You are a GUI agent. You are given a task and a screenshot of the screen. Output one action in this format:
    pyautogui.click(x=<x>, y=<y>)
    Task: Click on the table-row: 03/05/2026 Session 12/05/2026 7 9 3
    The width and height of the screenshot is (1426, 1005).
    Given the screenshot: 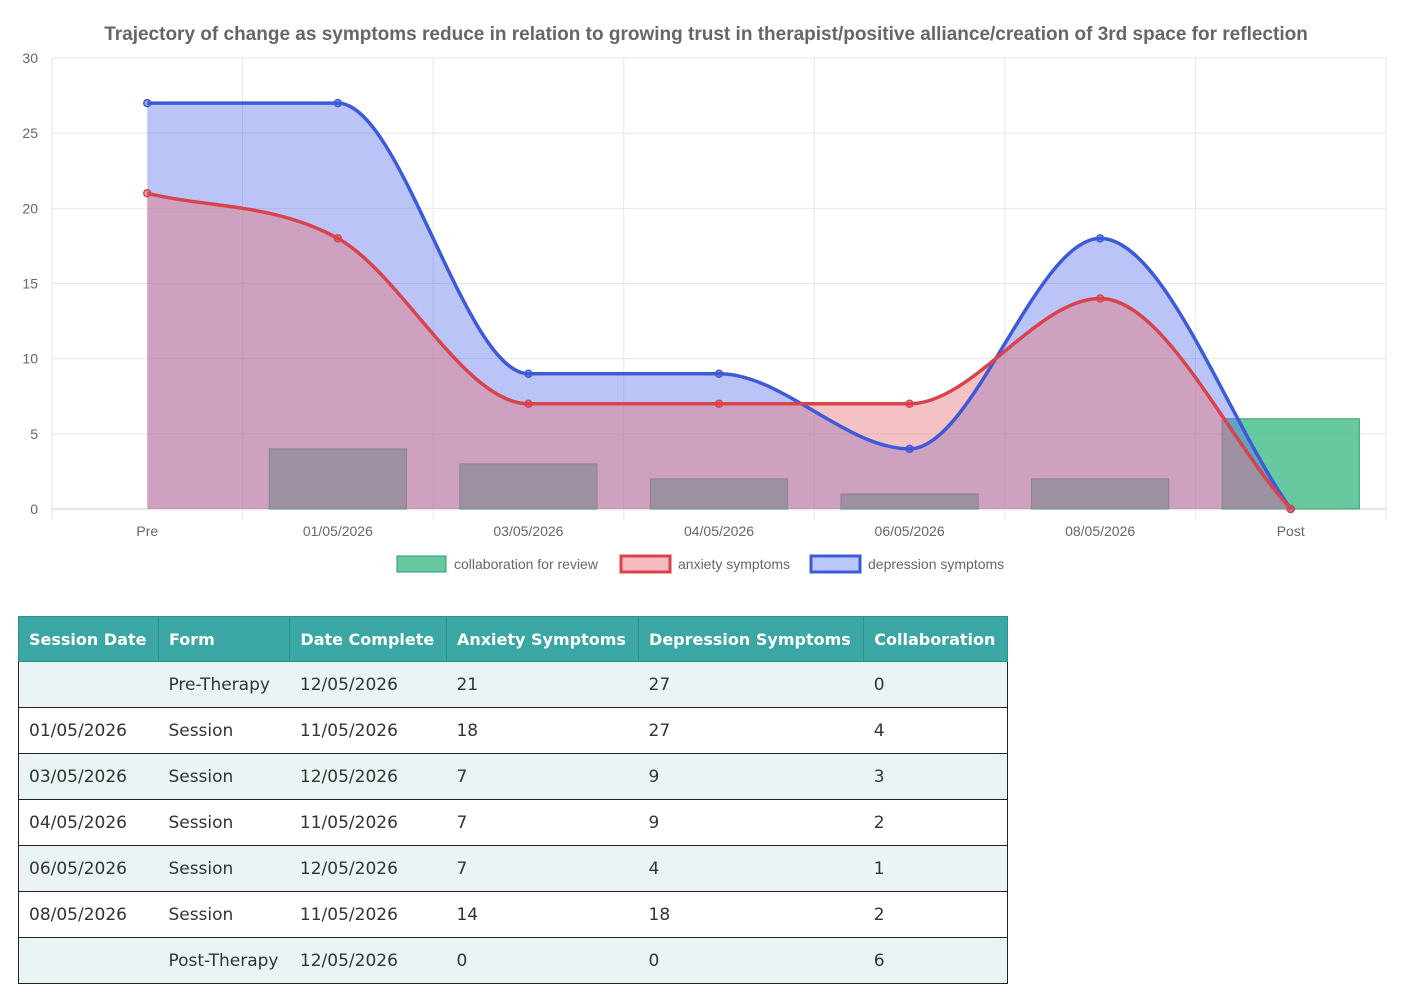 What is the action you would take?
    pyautogui.click(x=513, y=776)
    